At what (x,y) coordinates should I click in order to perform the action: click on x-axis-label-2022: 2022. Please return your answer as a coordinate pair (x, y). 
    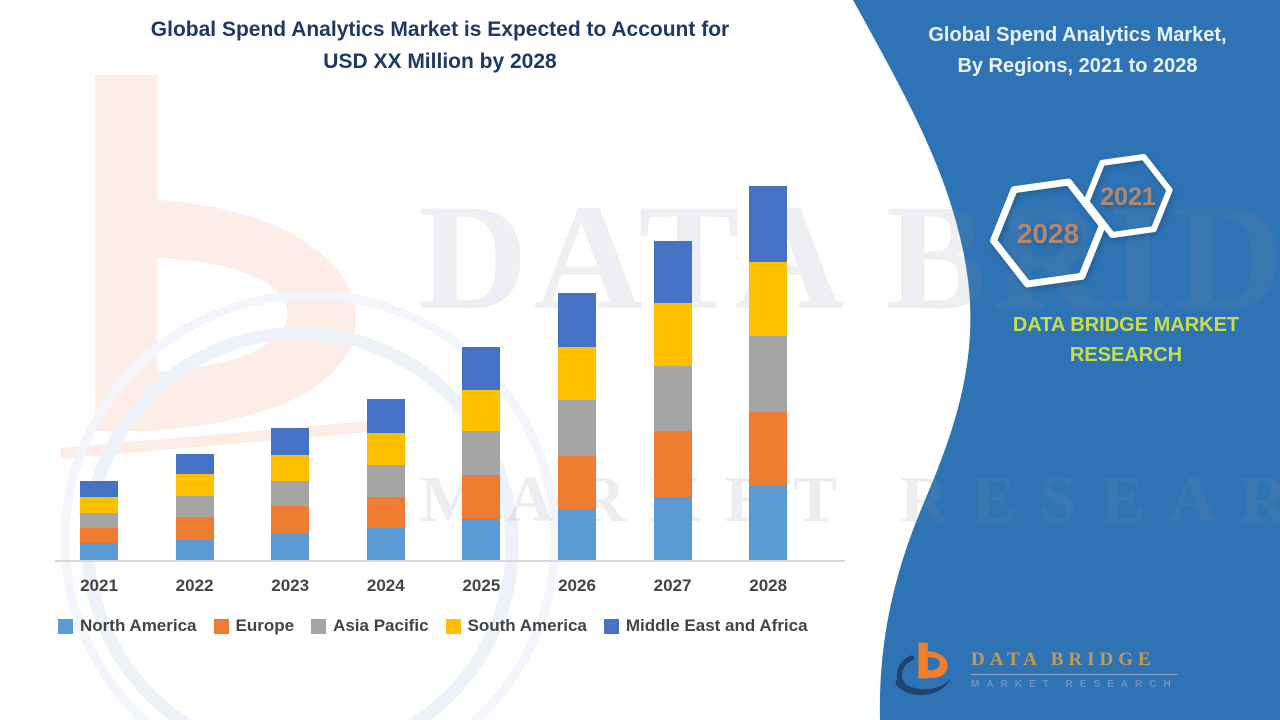
    Looking at the image, I should click on (194, 585).